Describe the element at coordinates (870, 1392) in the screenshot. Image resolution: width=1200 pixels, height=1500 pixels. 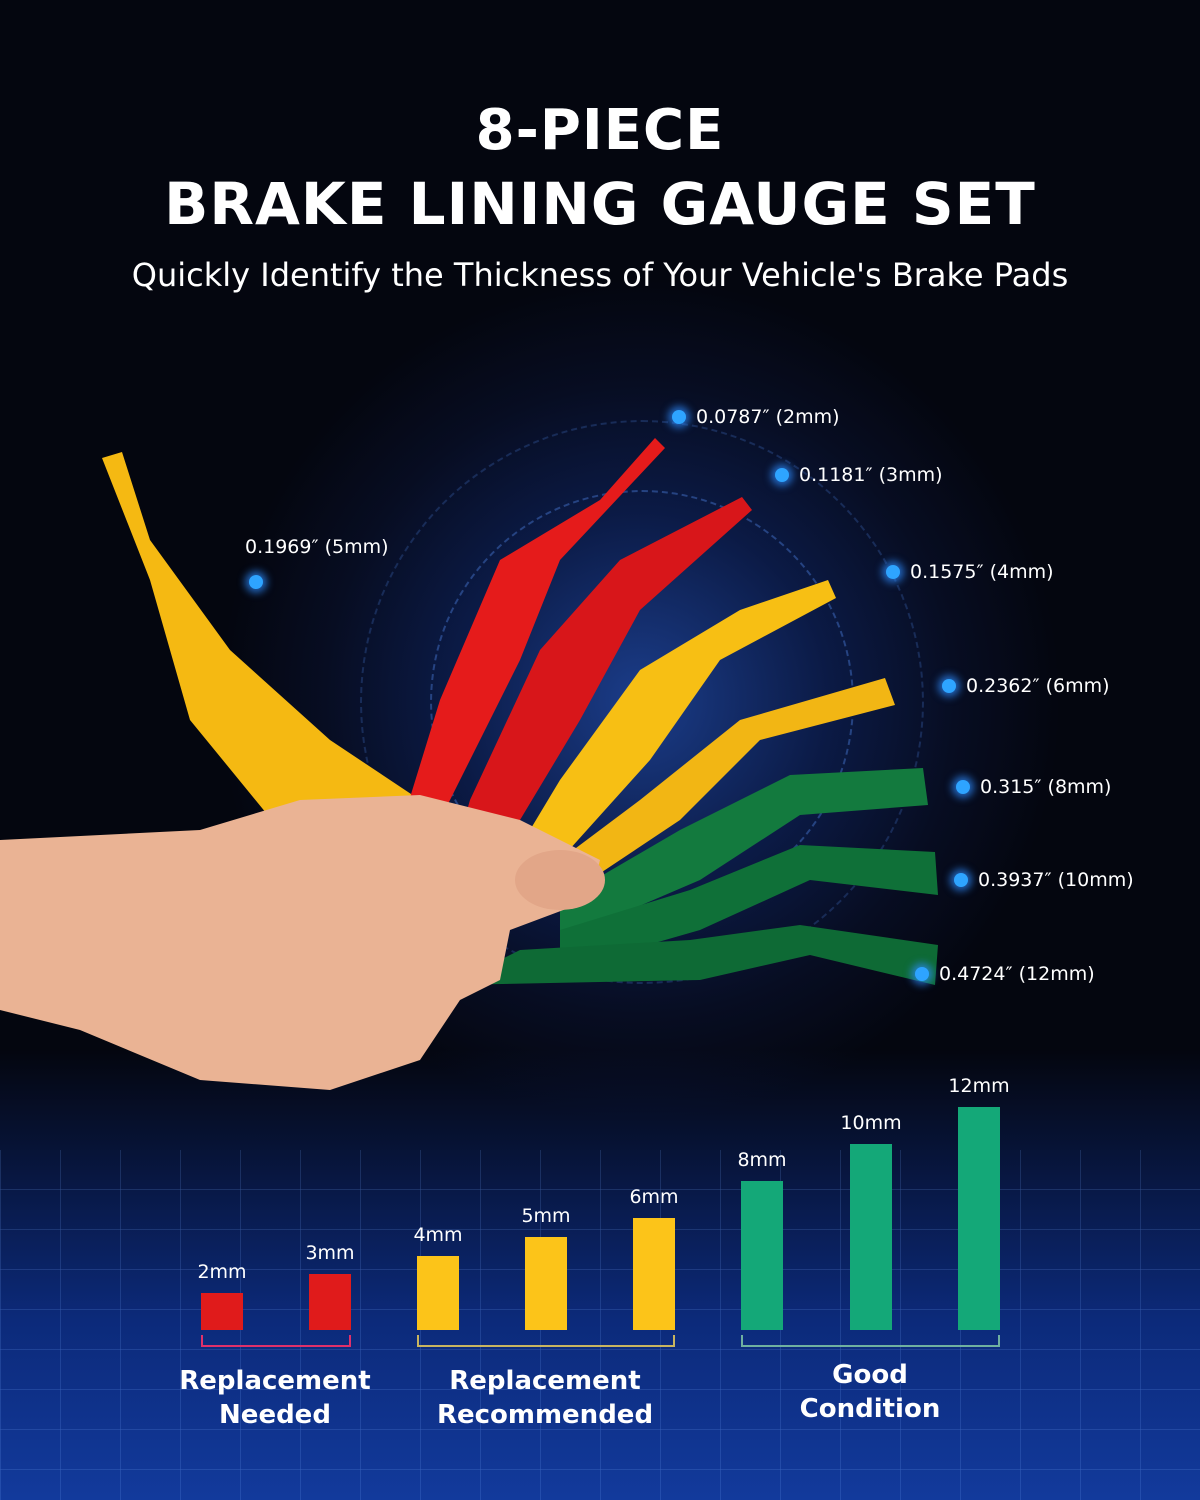
I see `group-label-good: Good Condition` at that location.